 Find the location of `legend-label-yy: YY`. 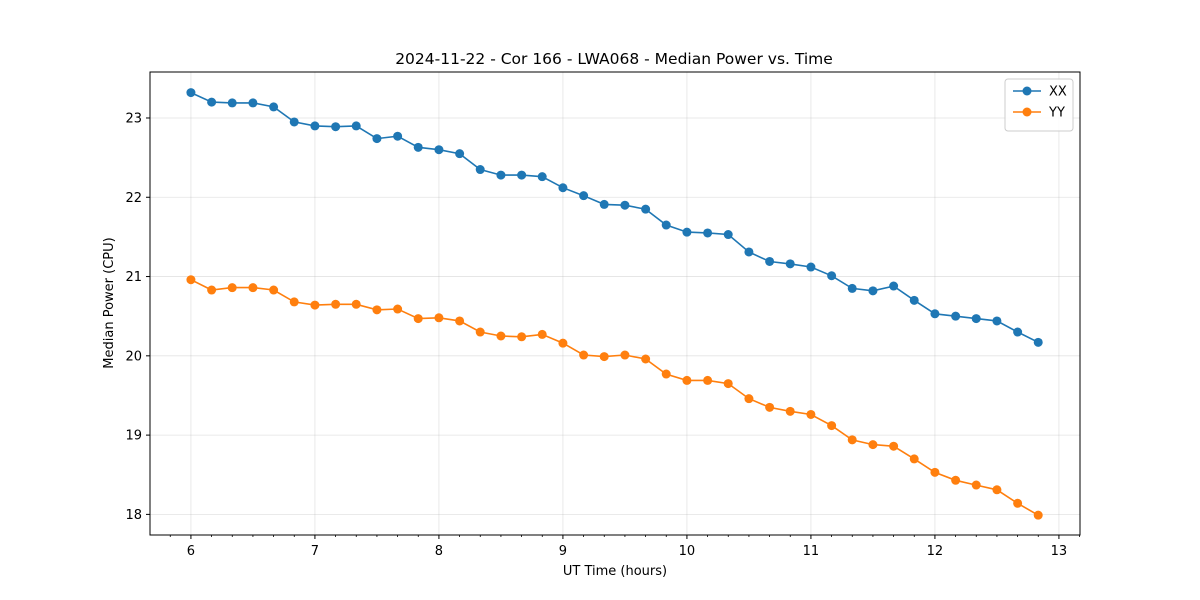

legend-label-yy: YY is located at coordinates (1056, 113).